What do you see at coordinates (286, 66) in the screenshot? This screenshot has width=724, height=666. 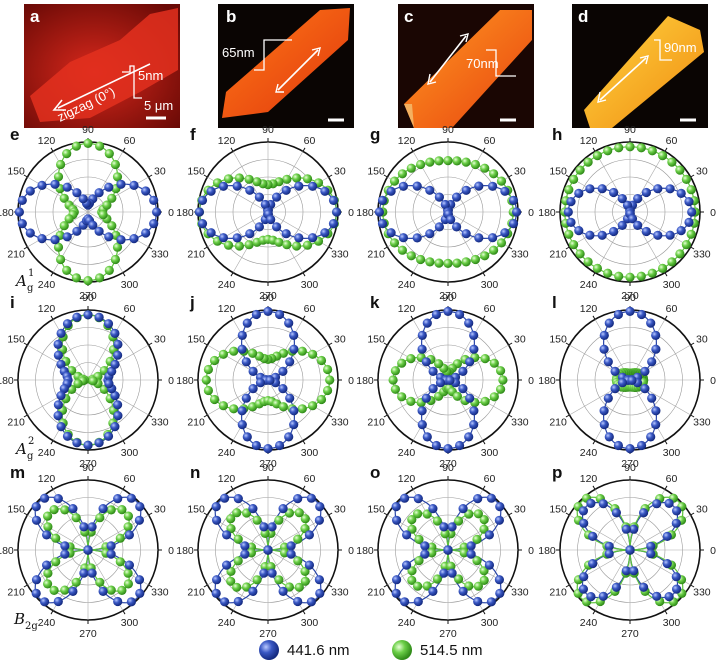 I see `image-b: b 65nm` at bounding box center [286, 66].